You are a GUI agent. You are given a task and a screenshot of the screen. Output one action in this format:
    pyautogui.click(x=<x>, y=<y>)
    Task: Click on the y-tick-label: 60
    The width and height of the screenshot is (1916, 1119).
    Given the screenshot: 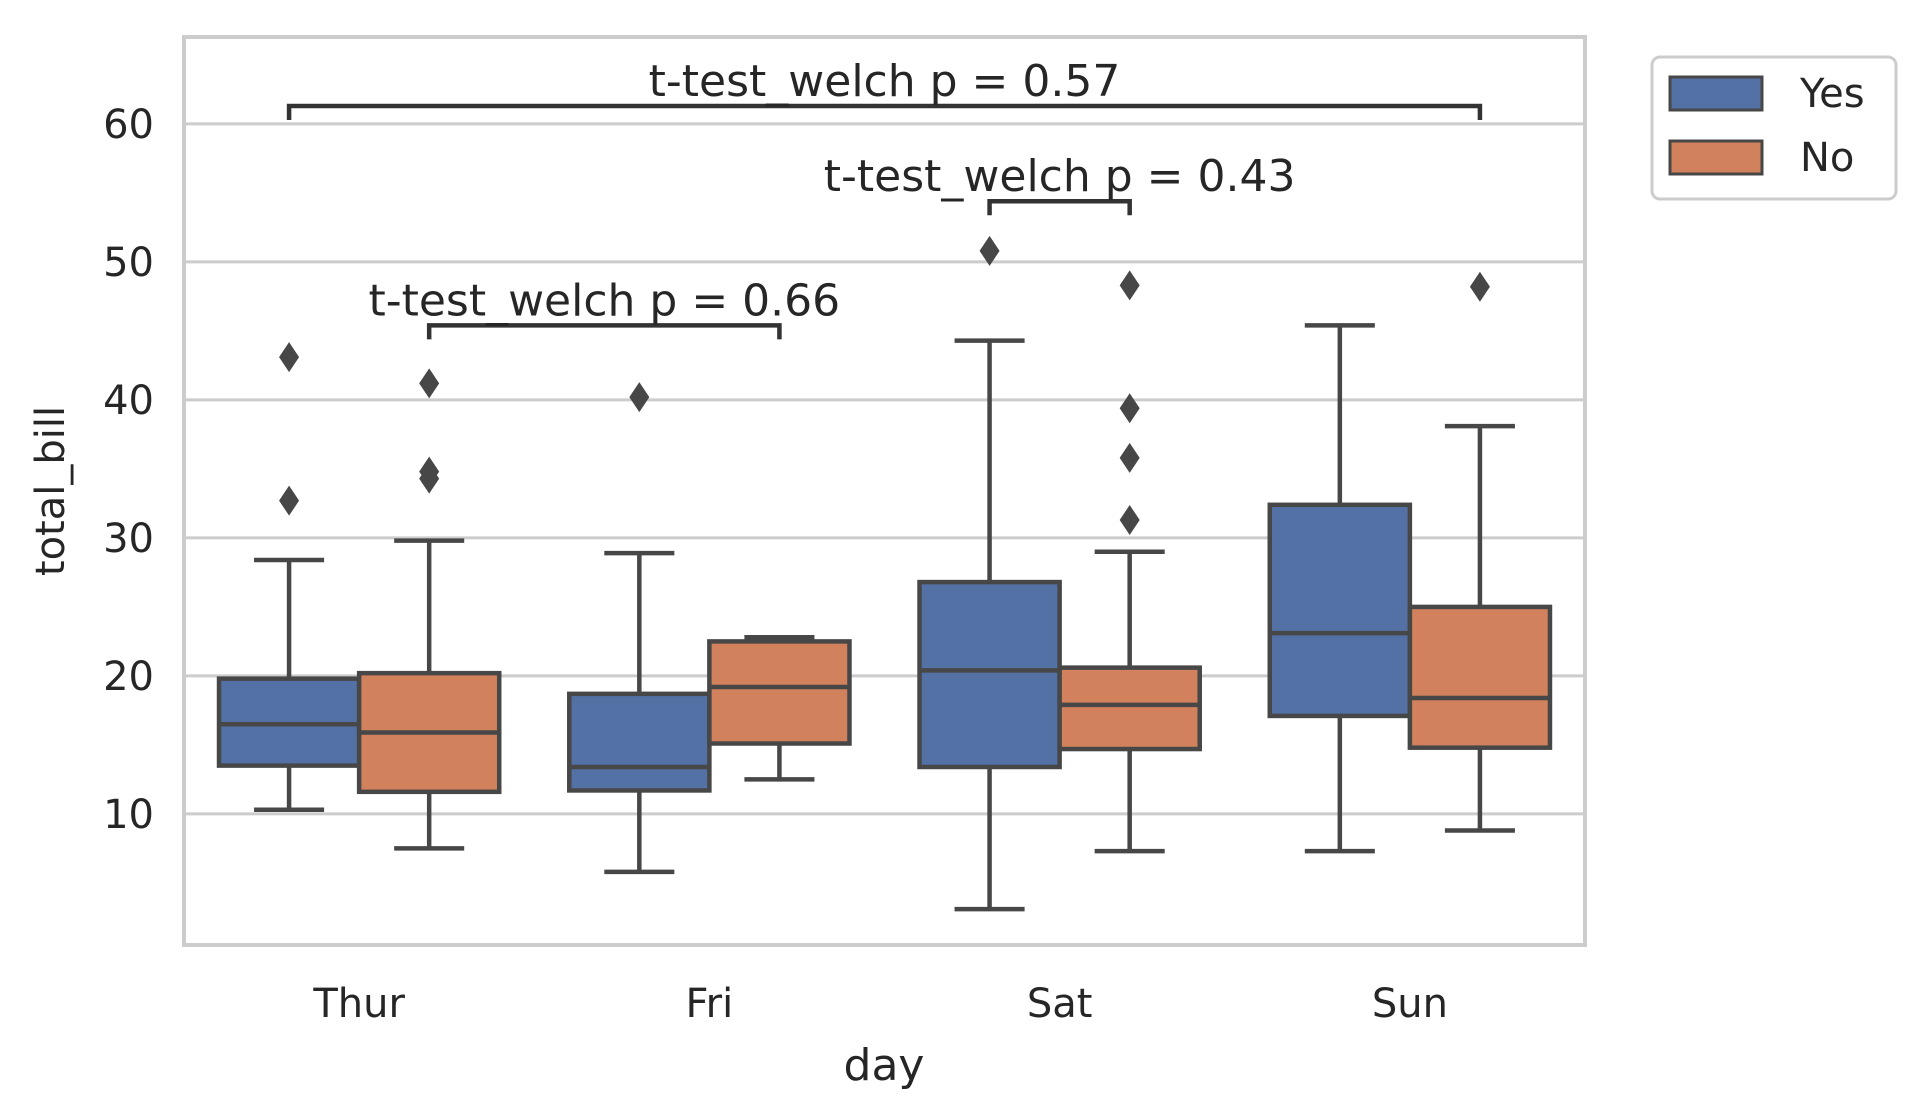 What is the action you would take?
    pyautogui.click(x=128, y=125)
    